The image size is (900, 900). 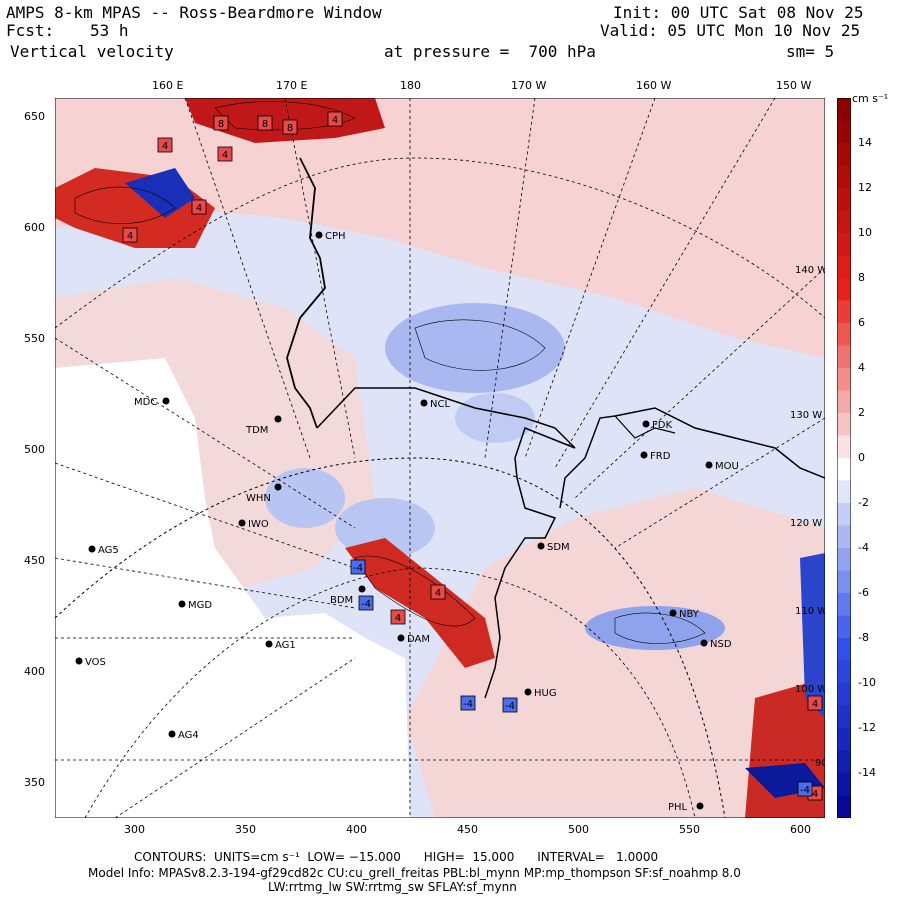 I want to click on top-tick: 170 E, so click(x=292, y=85).